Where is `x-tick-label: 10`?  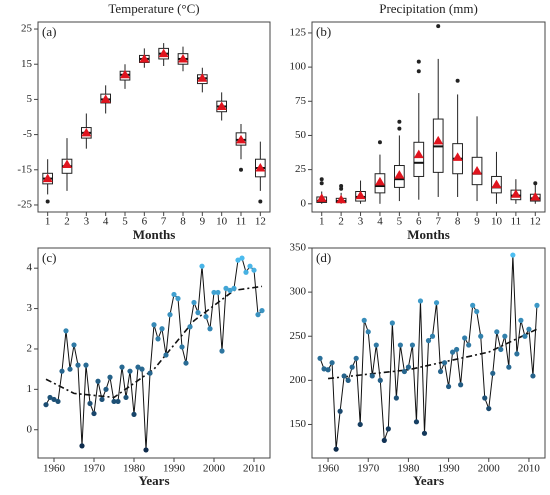 x-tick-label: 10 is located at coordinates (497, 222).